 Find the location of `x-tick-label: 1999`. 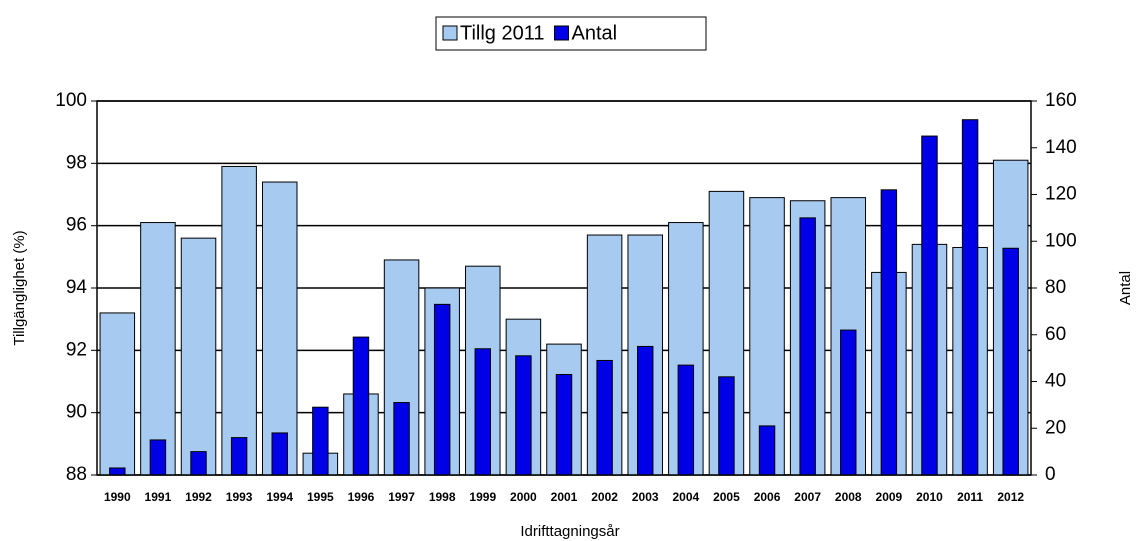

x-tick-label: 1999 is located at coordinates (482, 497).